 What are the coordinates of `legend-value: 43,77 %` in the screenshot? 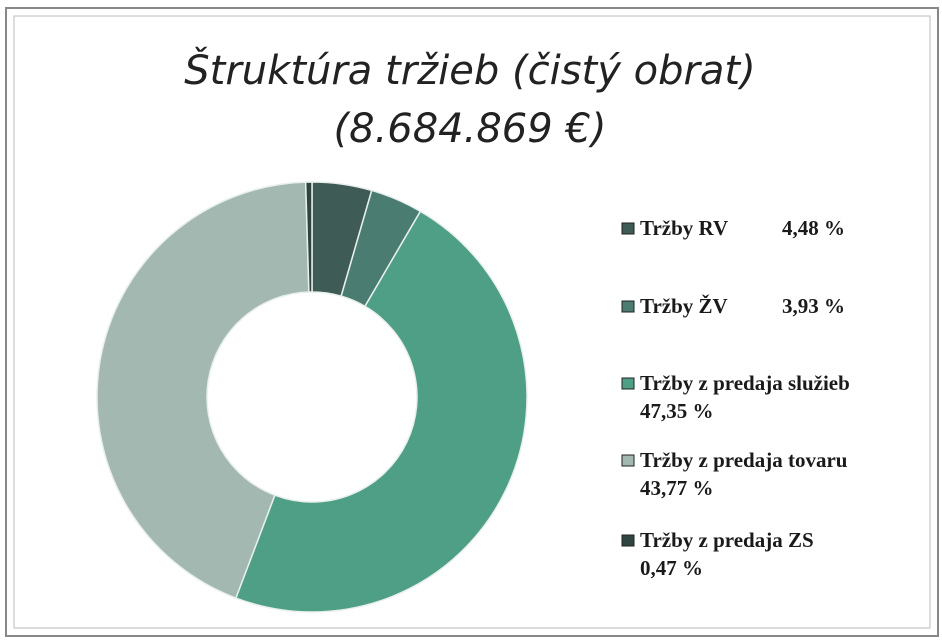 It's located at (677, 488).